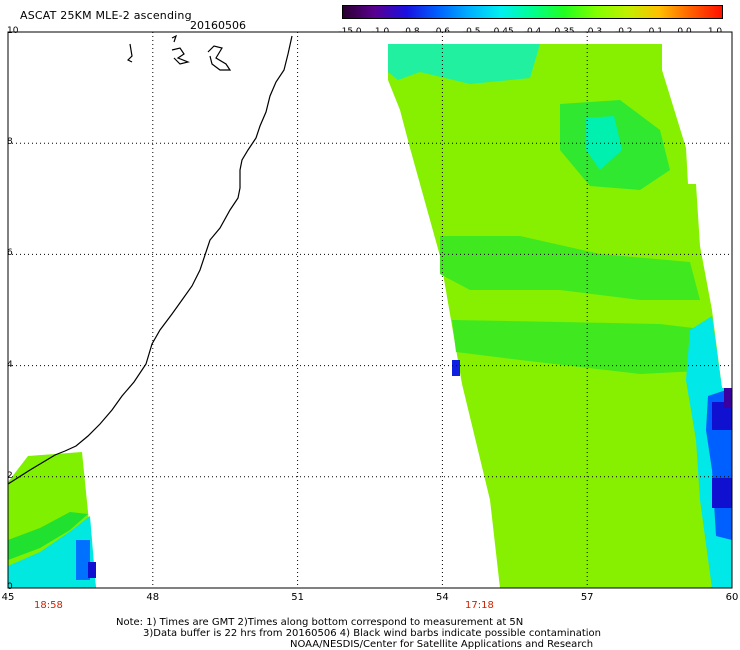 This screenshot has width=740, height=650. I want to click on latitude-label: 6, so click(10, 253).